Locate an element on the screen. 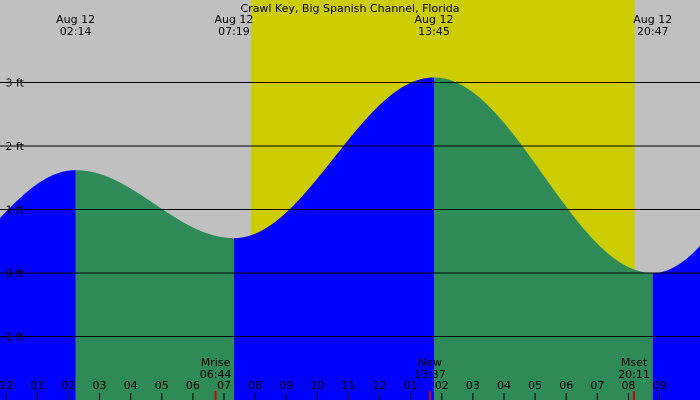 The height and width of the screenshot is (400, 700). event-time: 13:45 is located at coordinates (434, 31).